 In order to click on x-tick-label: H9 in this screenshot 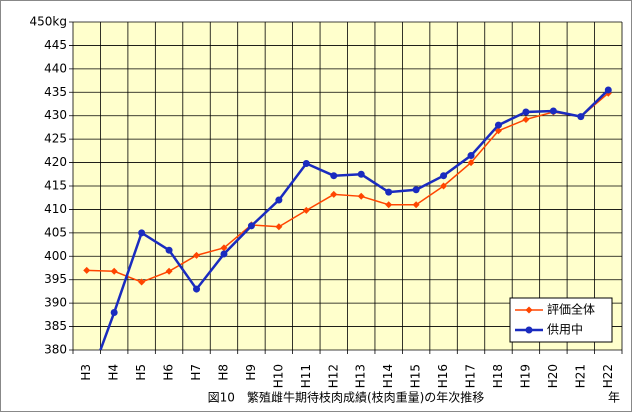, I will do `click(251, 372)`.